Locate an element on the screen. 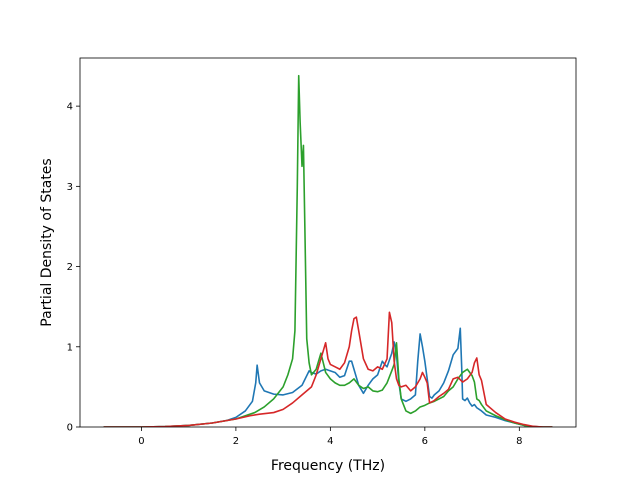  x-axis-title: Frequency (THz) is located at coordinates (328, 466).